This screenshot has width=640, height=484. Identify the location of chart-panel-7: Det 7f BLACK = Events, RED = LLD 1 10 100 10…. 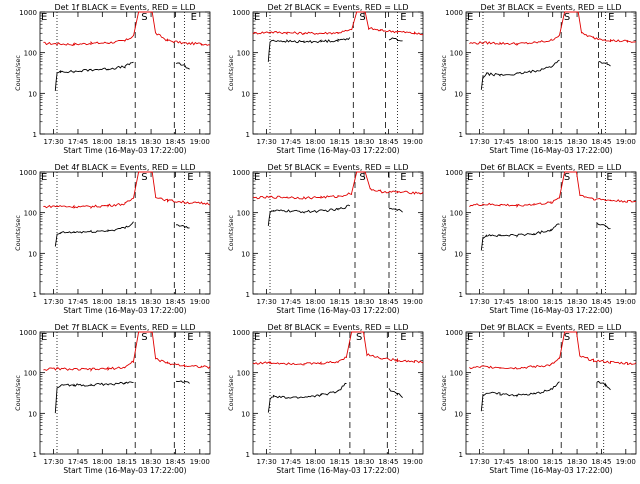
(112, 399).